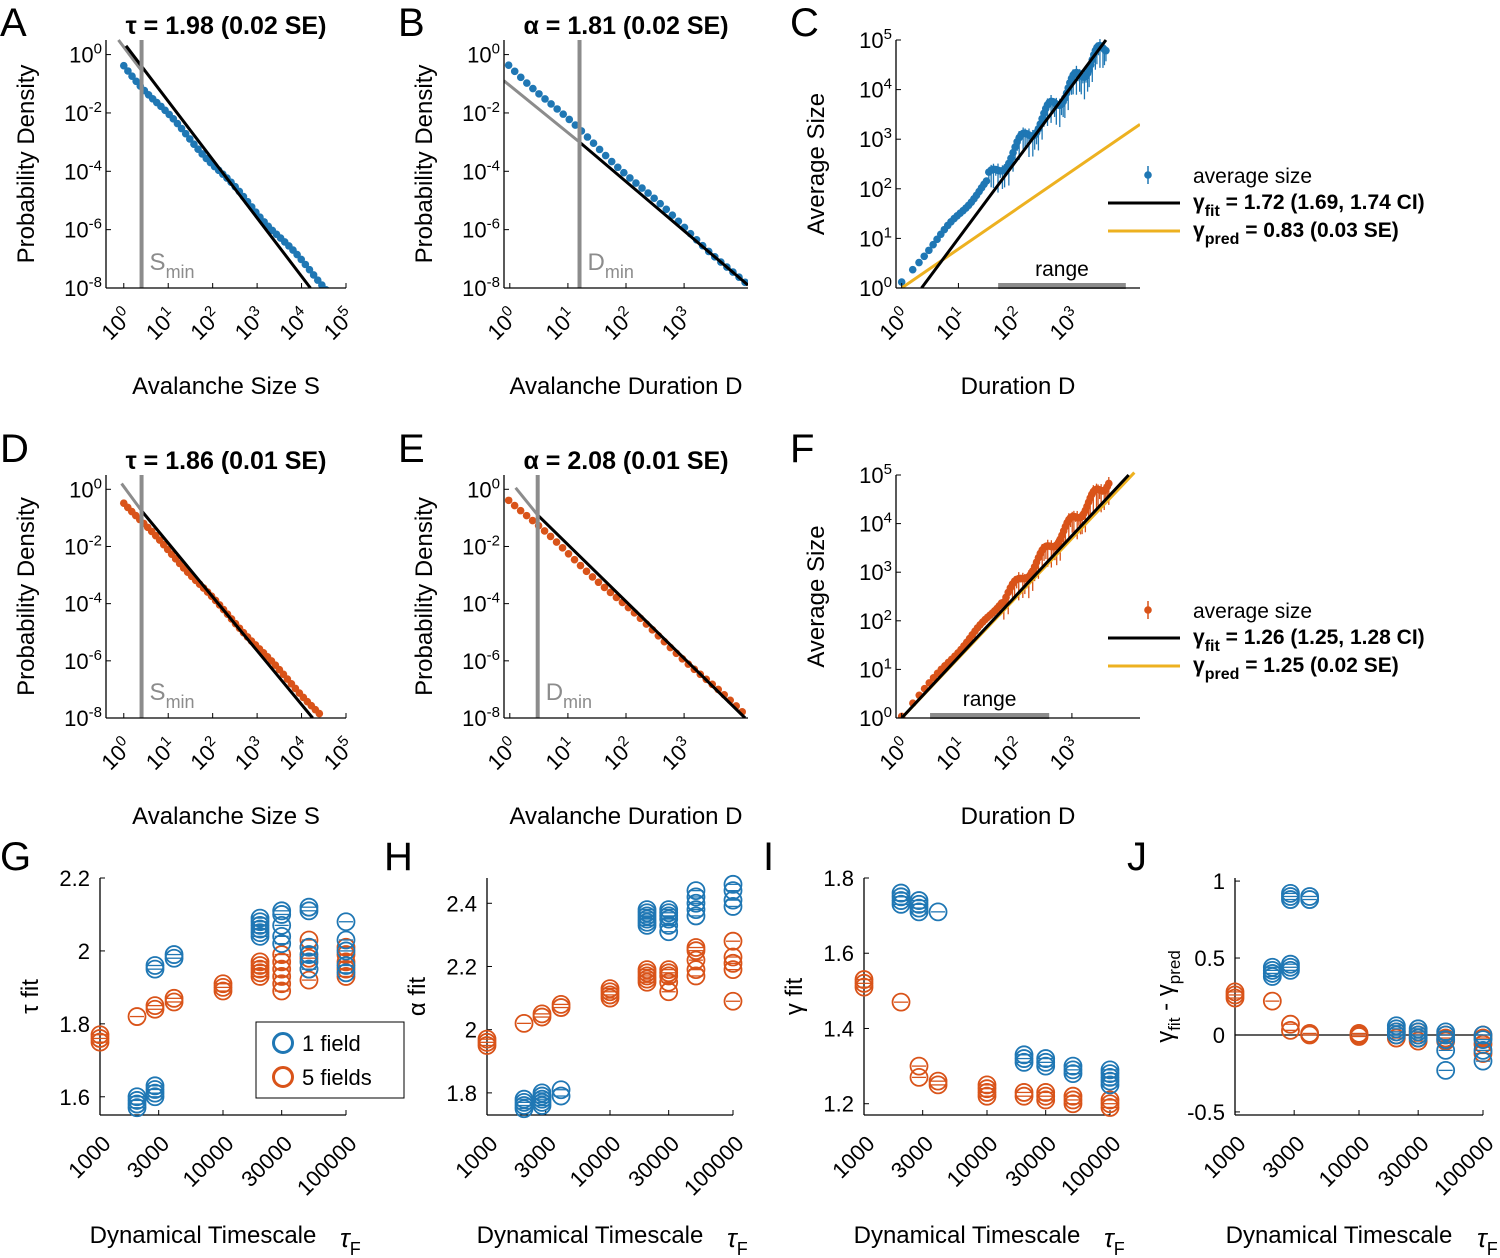 This screenshot has width=1500, height=1258. Describe the element at coordinates (838, 953) in the screenshot. I see `y-tick-label: 1.6` at that location.